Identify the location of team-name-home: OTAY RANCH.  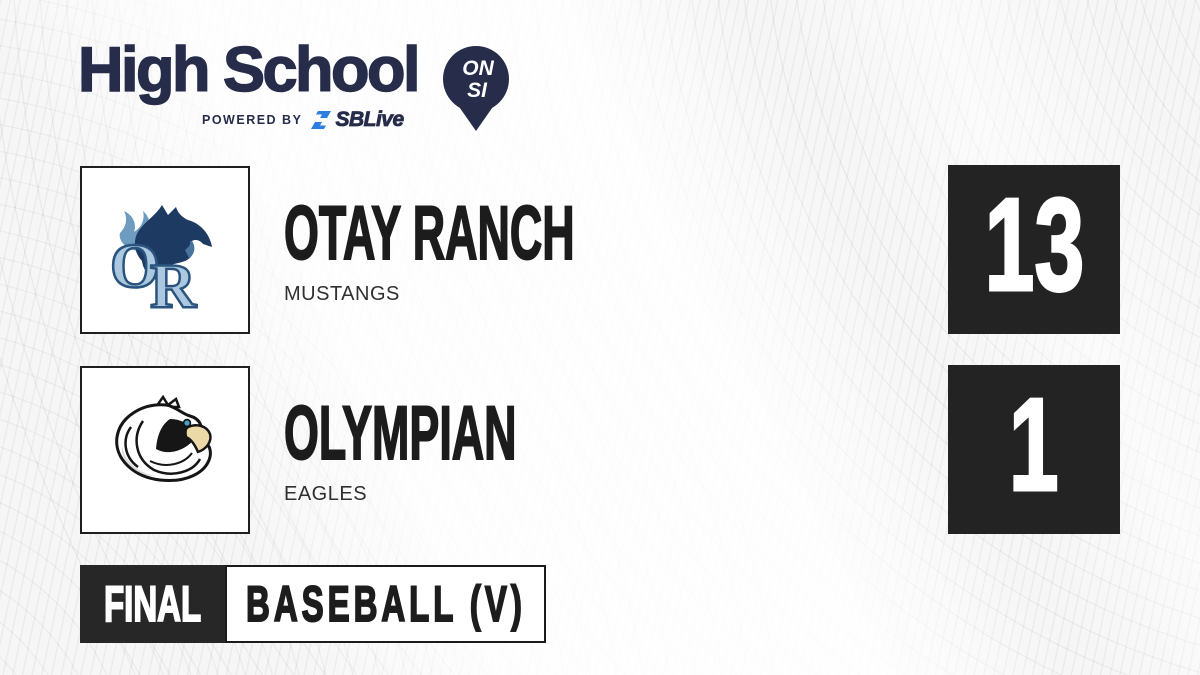
(429, 233).